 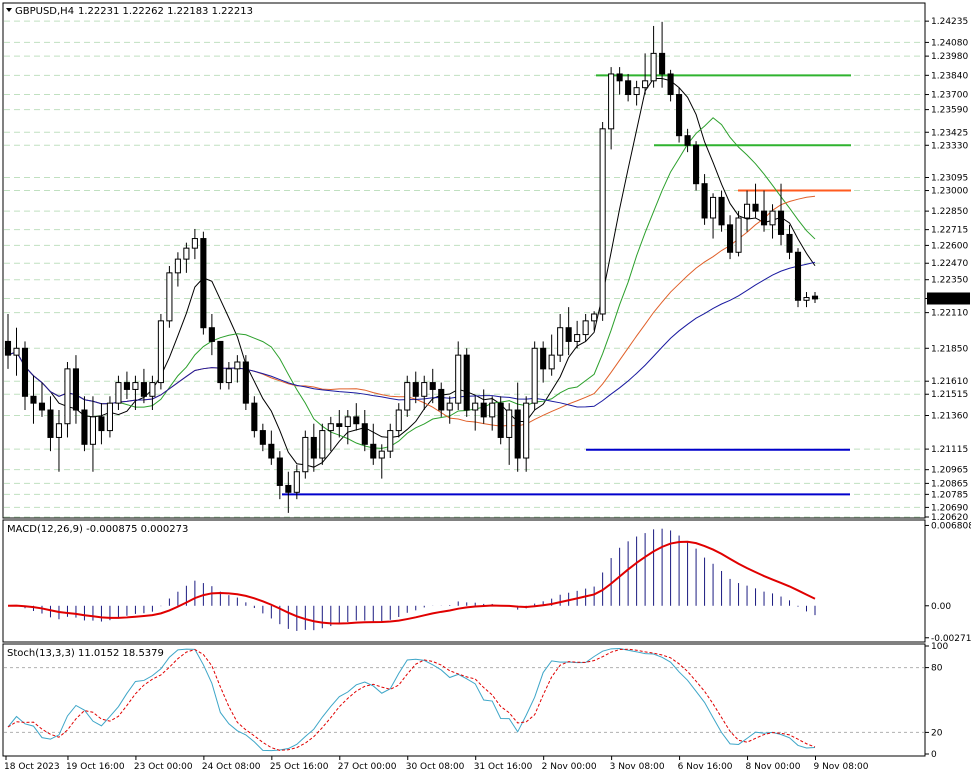 I want to click on time-label: 19 Oct 16:00, so click(x=95, y=767).